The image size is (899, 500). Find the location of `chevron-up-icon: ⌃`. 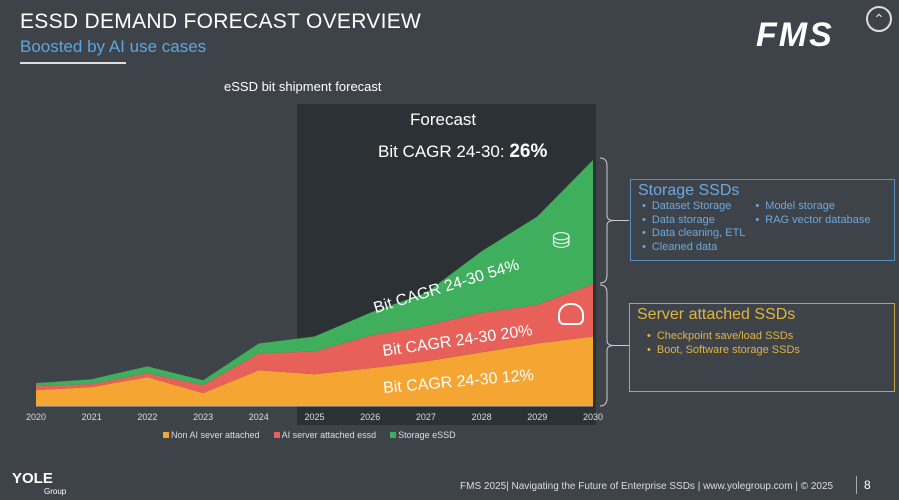

chevron-up-icon: ⌃ is located at coordinates (879, 19).